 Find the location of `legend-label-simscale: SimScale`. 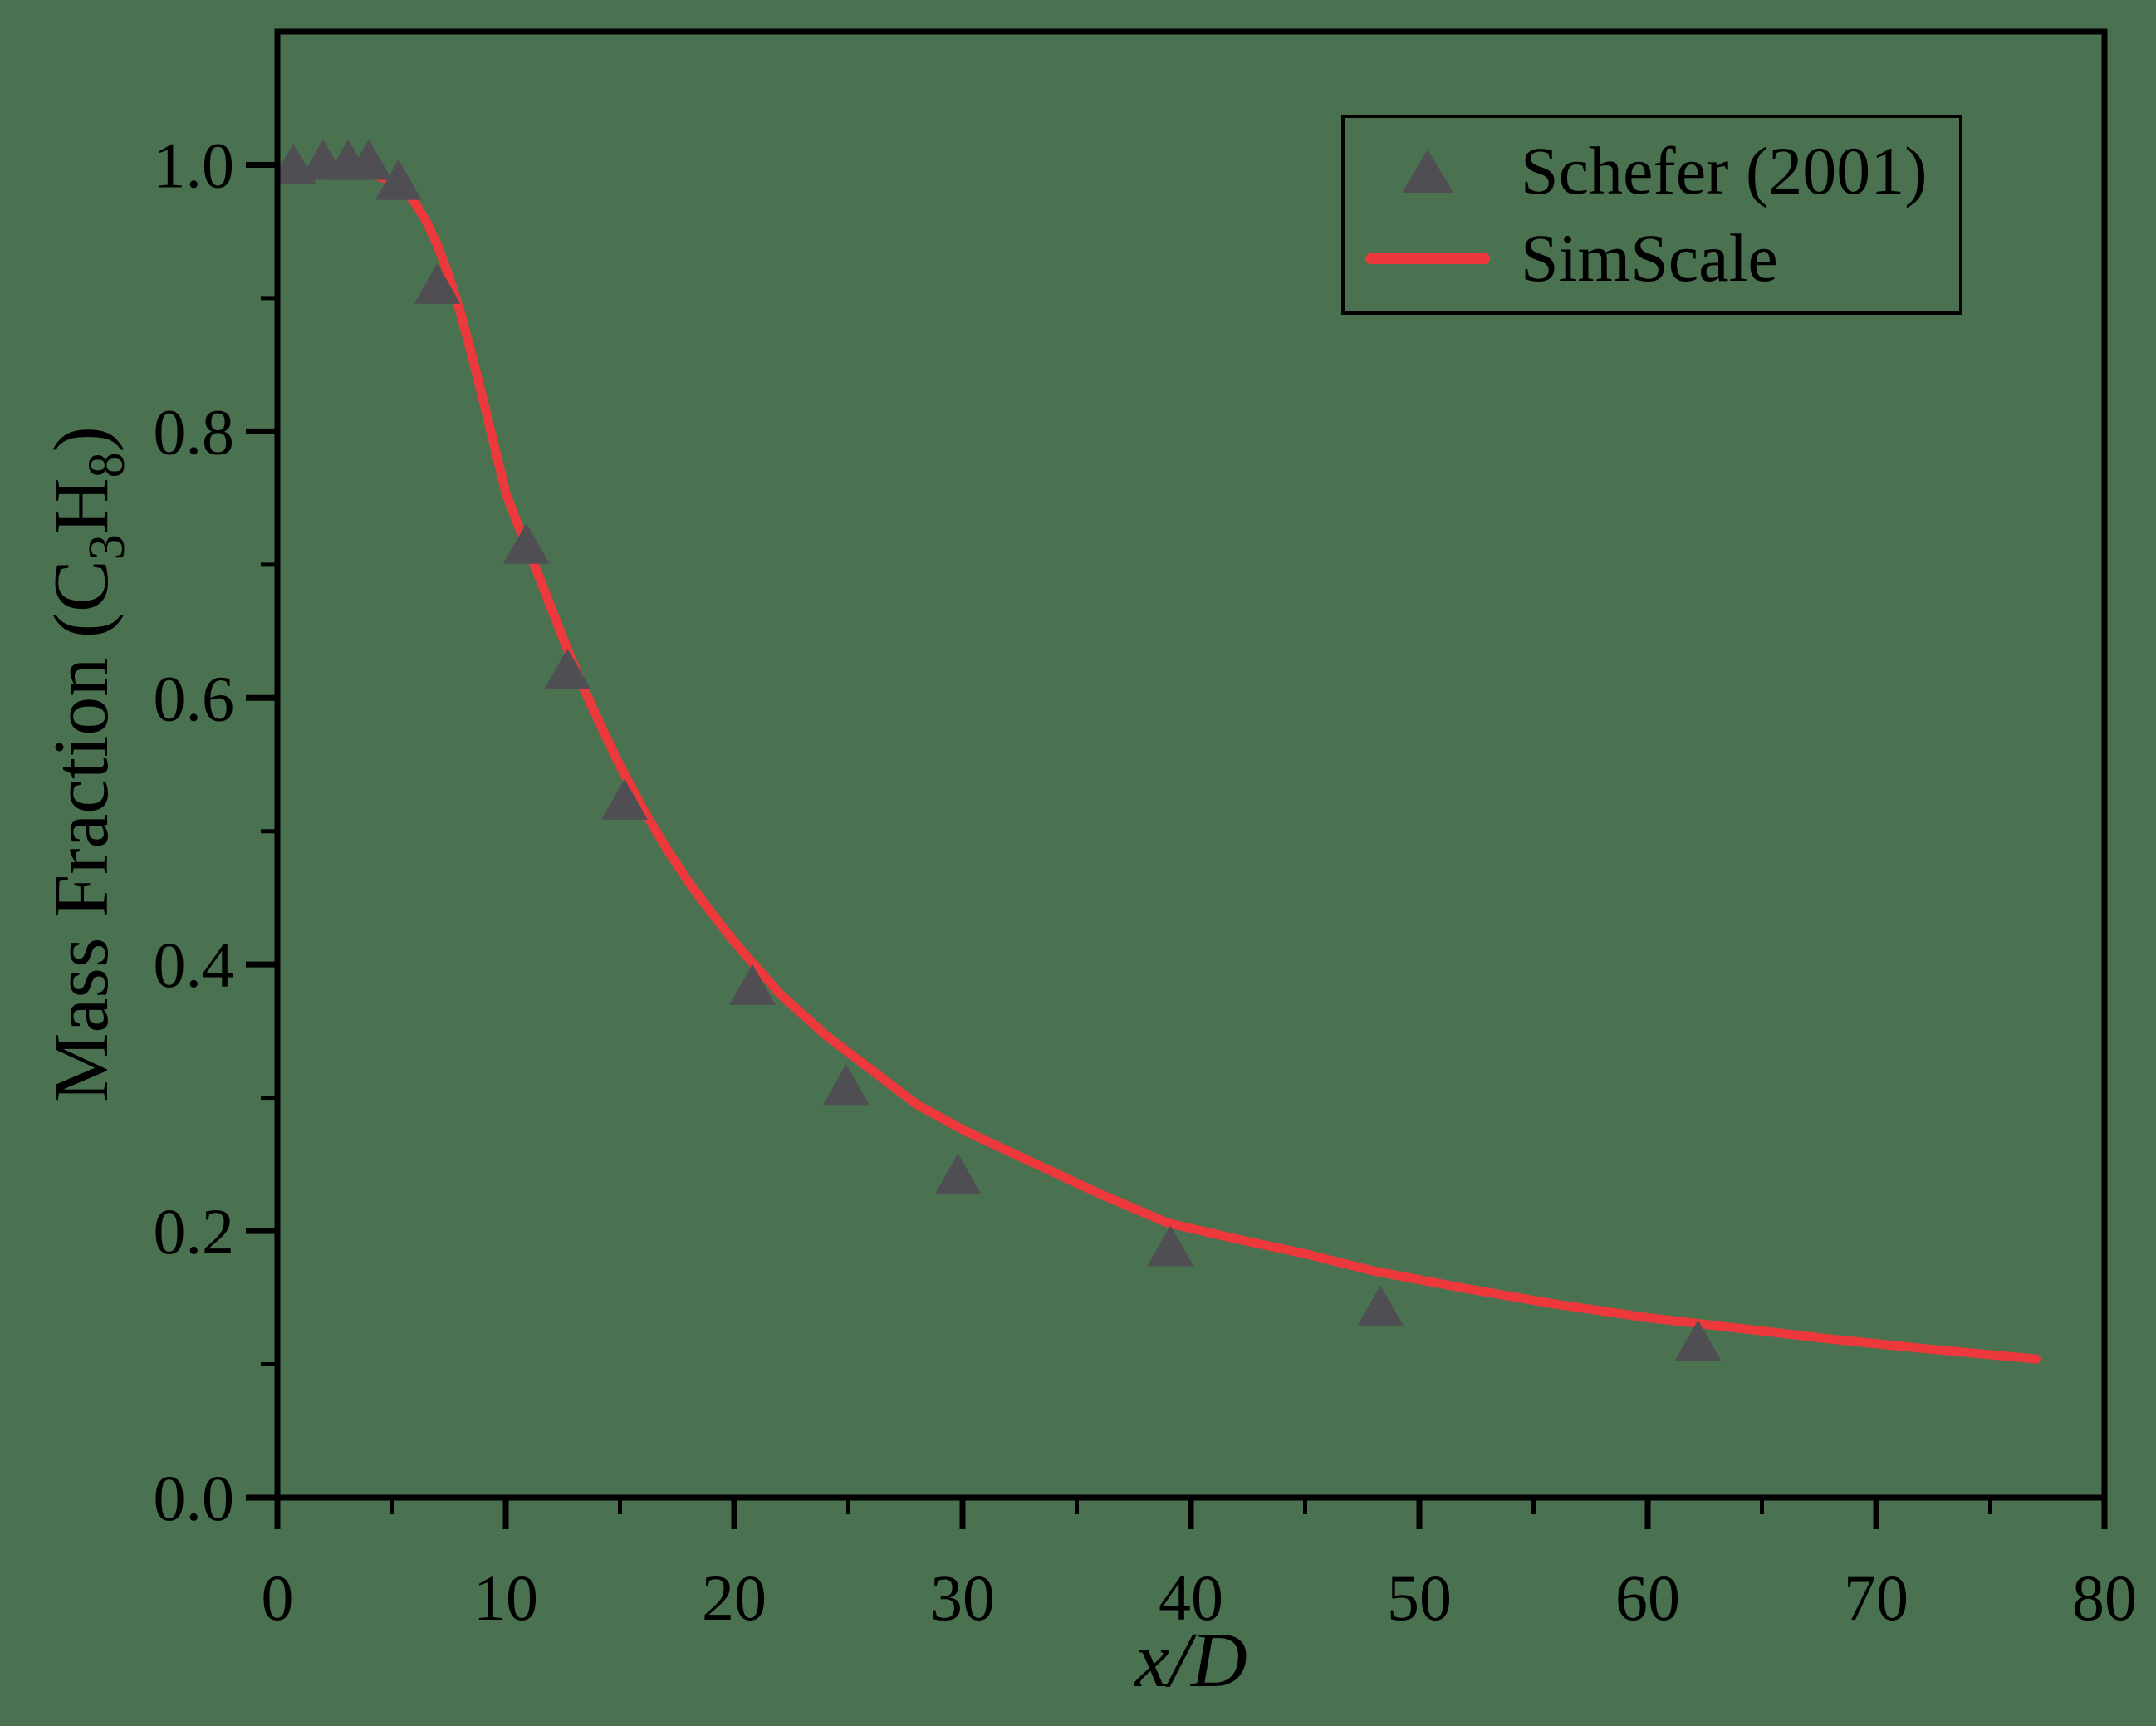

legend-label-simscale: SimScale is located at coordinates (1649, 258).